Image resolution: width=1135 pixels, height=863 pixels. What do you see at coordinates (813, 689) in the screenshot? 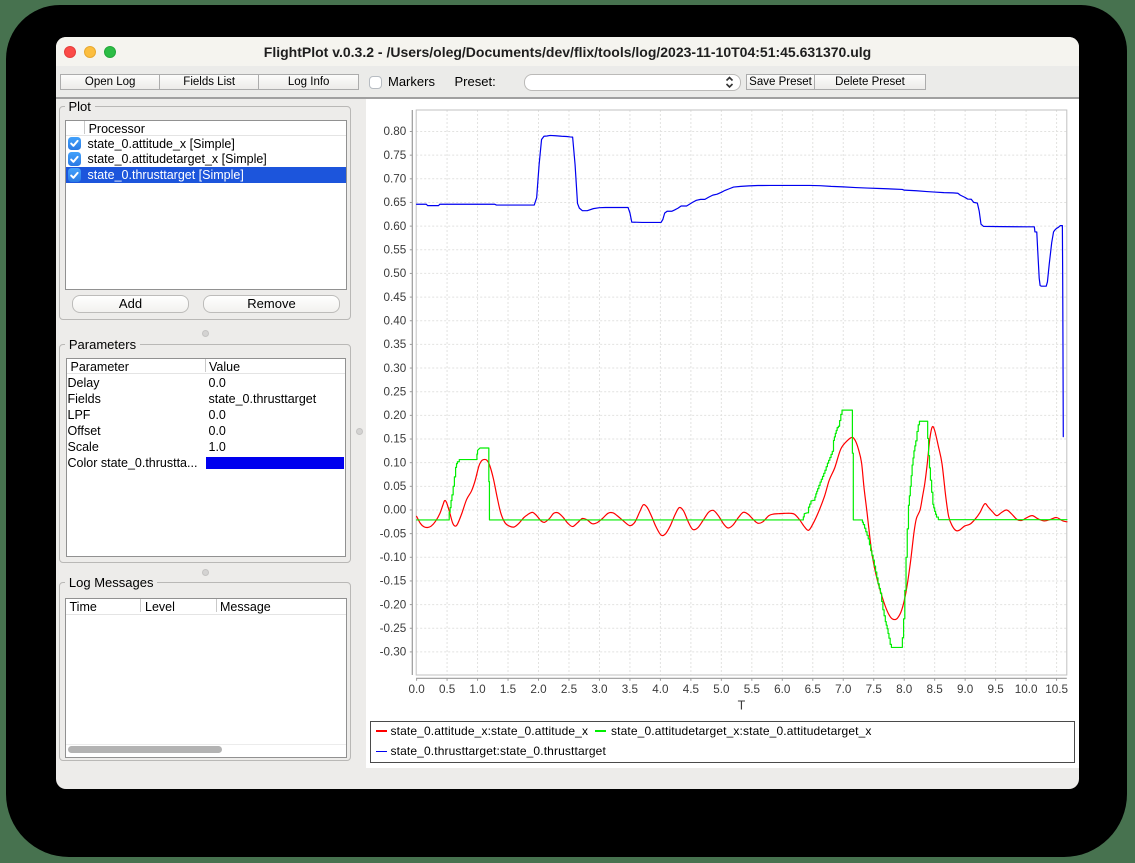
I see `svg-text: 6.5` at bounding box center [813, 689].